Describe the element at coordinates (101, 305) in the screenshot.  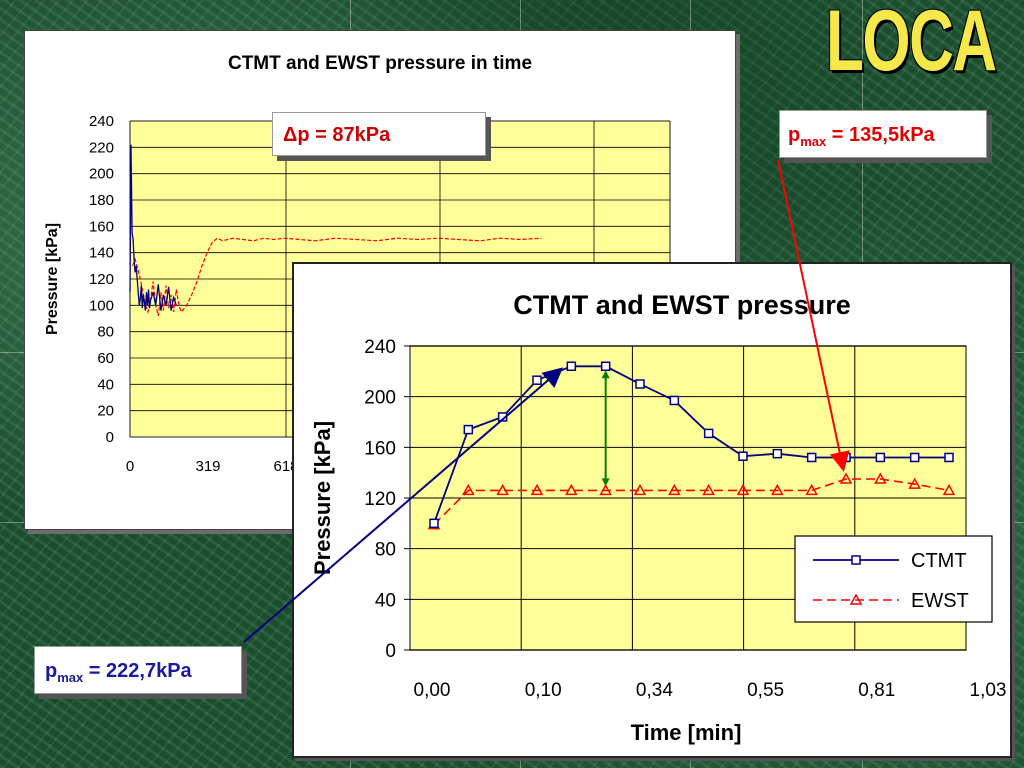
I see `y-tick-label: 100` at that location.